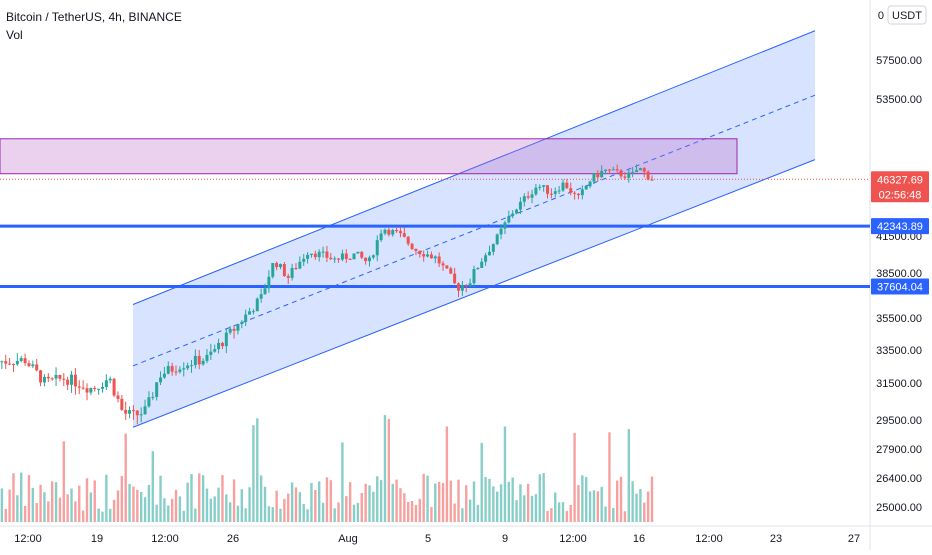 This screenshot has height=555, width=932. I want to click on time-tick-label: 12:00, so click(165, 539).